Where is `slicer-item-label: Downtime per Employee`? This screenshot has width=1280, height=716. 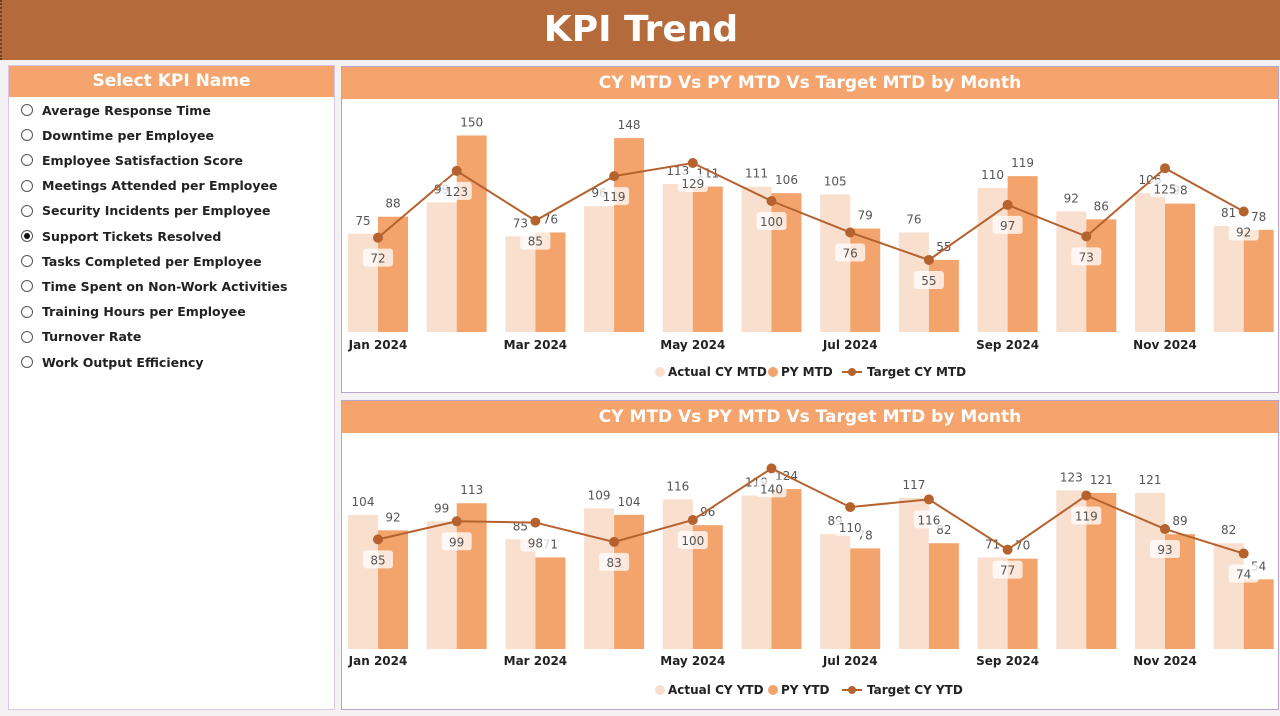
slicer-item-label: Downtime per Employee is located at coordinates (128, 135).